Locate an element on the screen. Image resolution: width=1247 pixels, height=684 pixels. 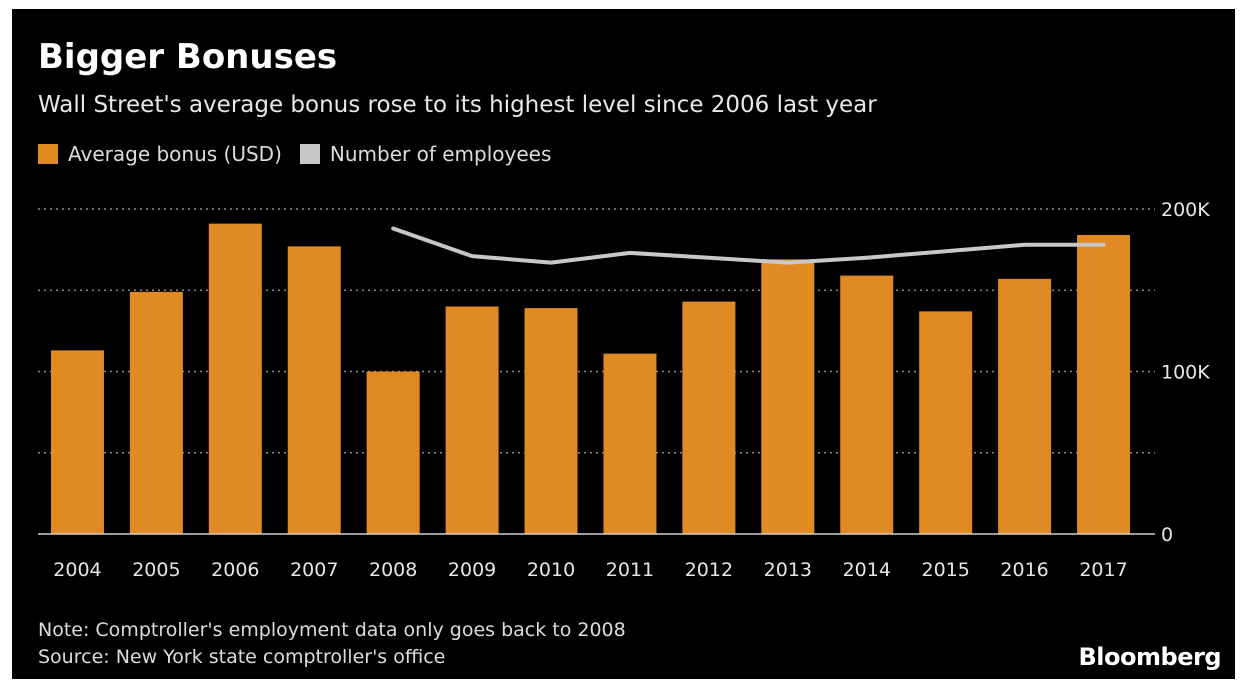
y-tick-label: 0 is located at coordinates (1167, 535).